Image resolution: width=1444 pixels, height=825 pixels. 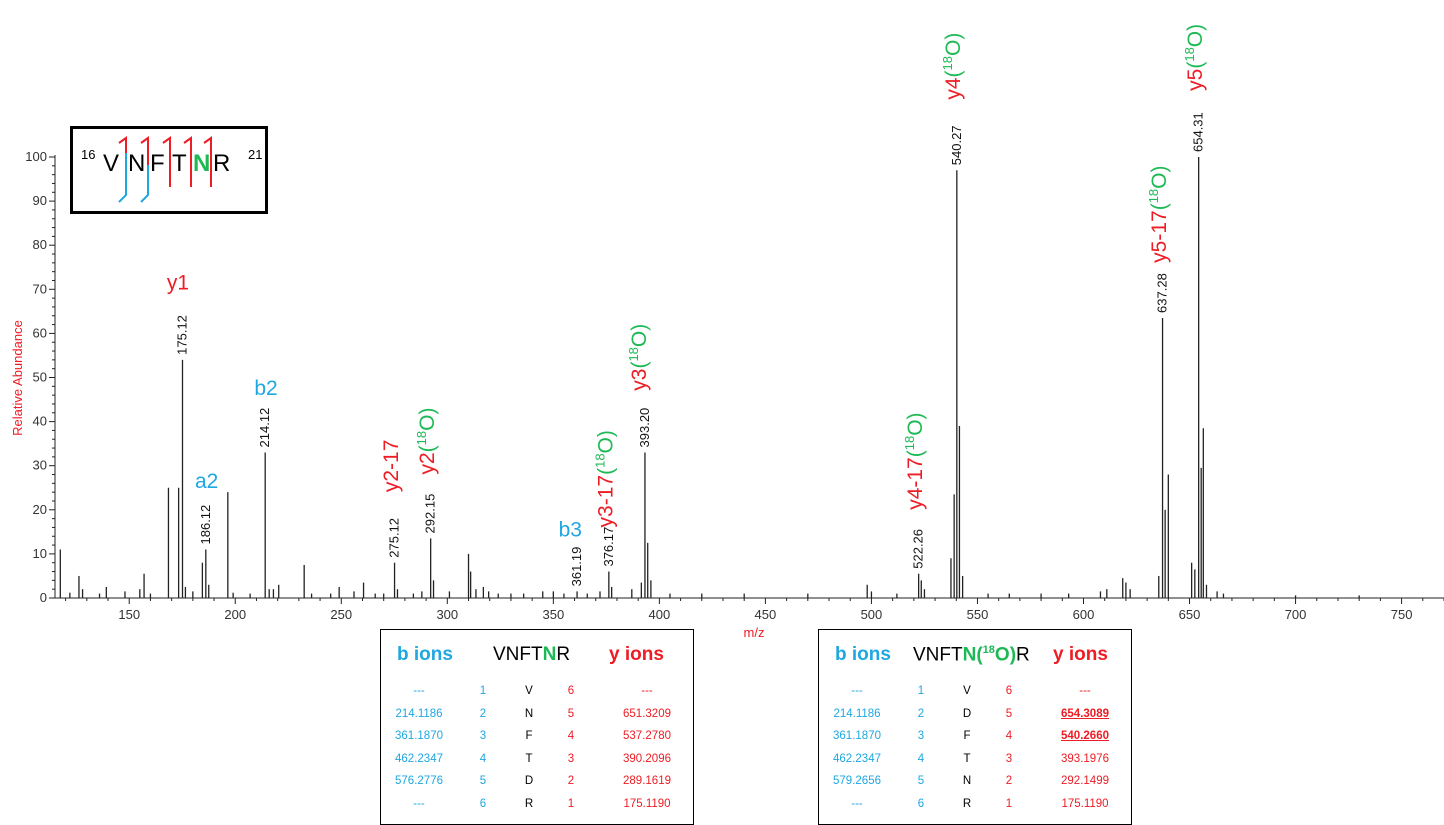 What do you see at coordinates (660, 614) in the screenshot?
I see `x-tick-label: 400` at bounding box center [660, 614].